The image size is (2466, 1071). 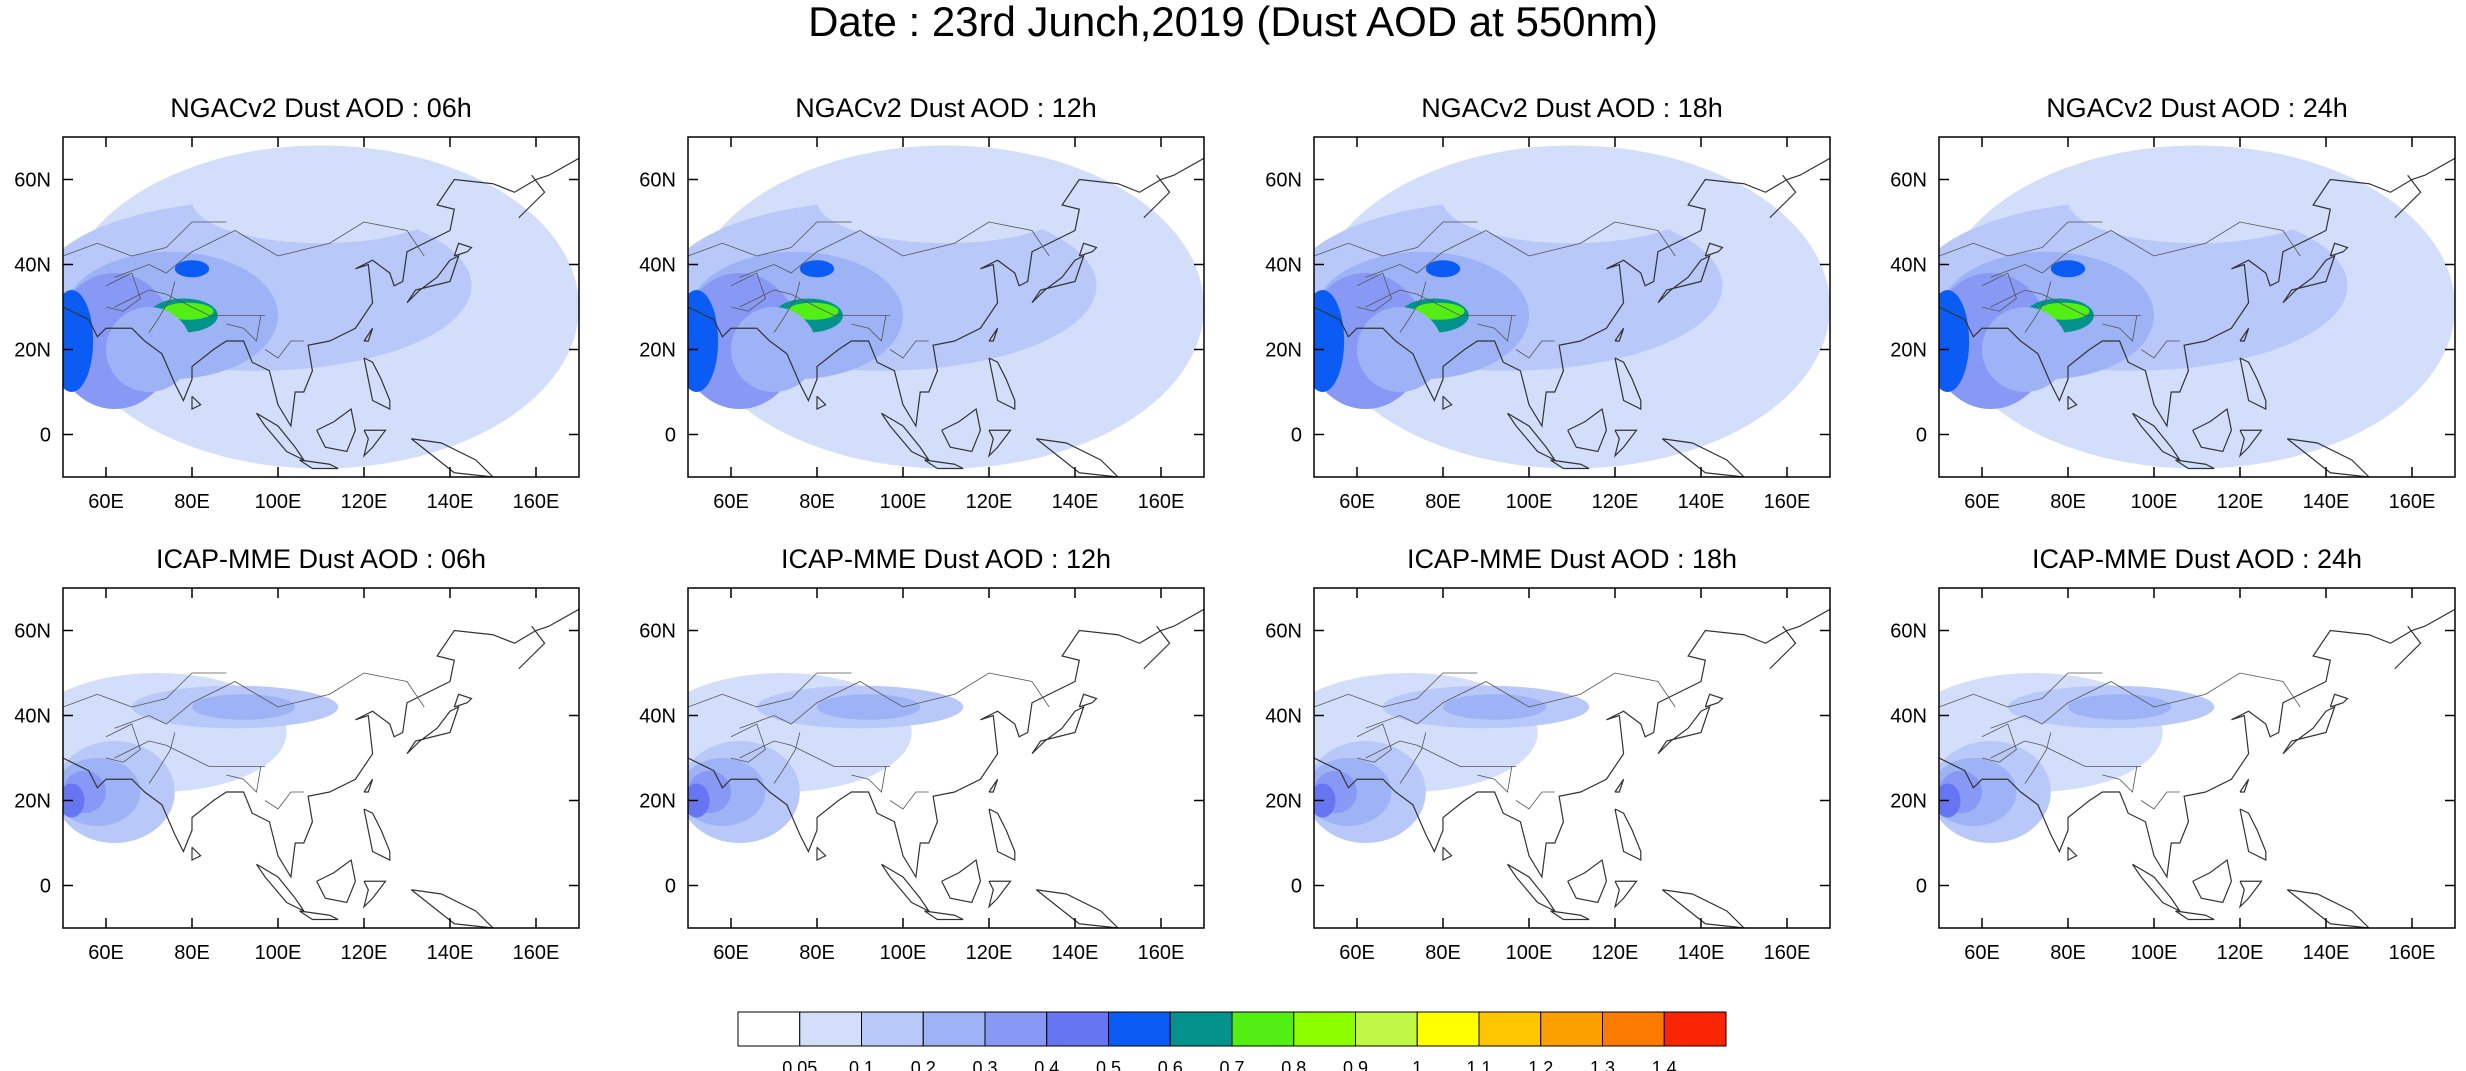 What do you see at coordinates (1908, 717) in the screenshot?
I see `y-tick-label: 40N` at bounding box center [1908, 717].